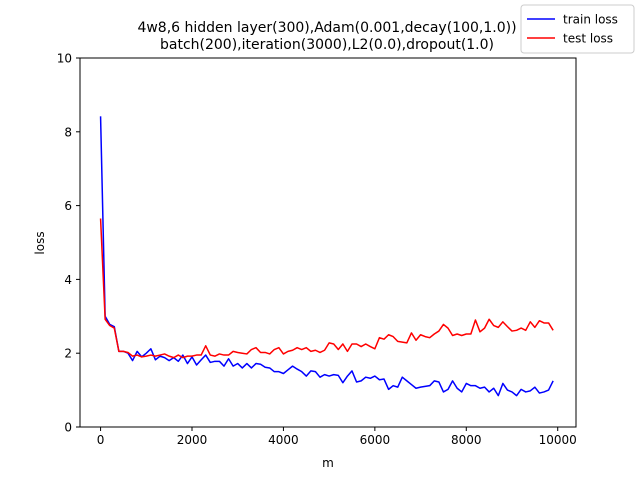 The image size is (640, 480). What do you see at coordinates (101, 440) in the screenshot?
I see `x-tick-label: 0` at bounding box center [101, 440].